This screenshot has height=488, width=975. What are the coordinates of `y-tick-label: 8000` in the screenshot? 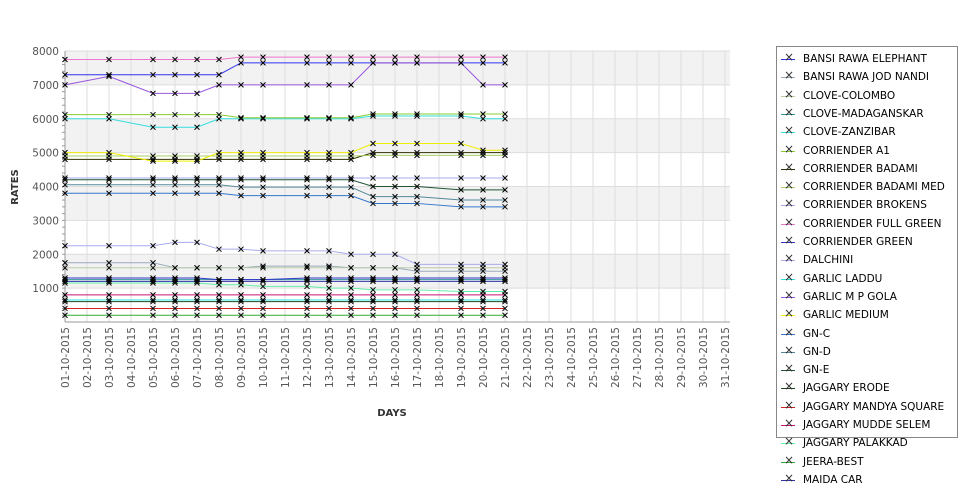 It's located at (45, 52).